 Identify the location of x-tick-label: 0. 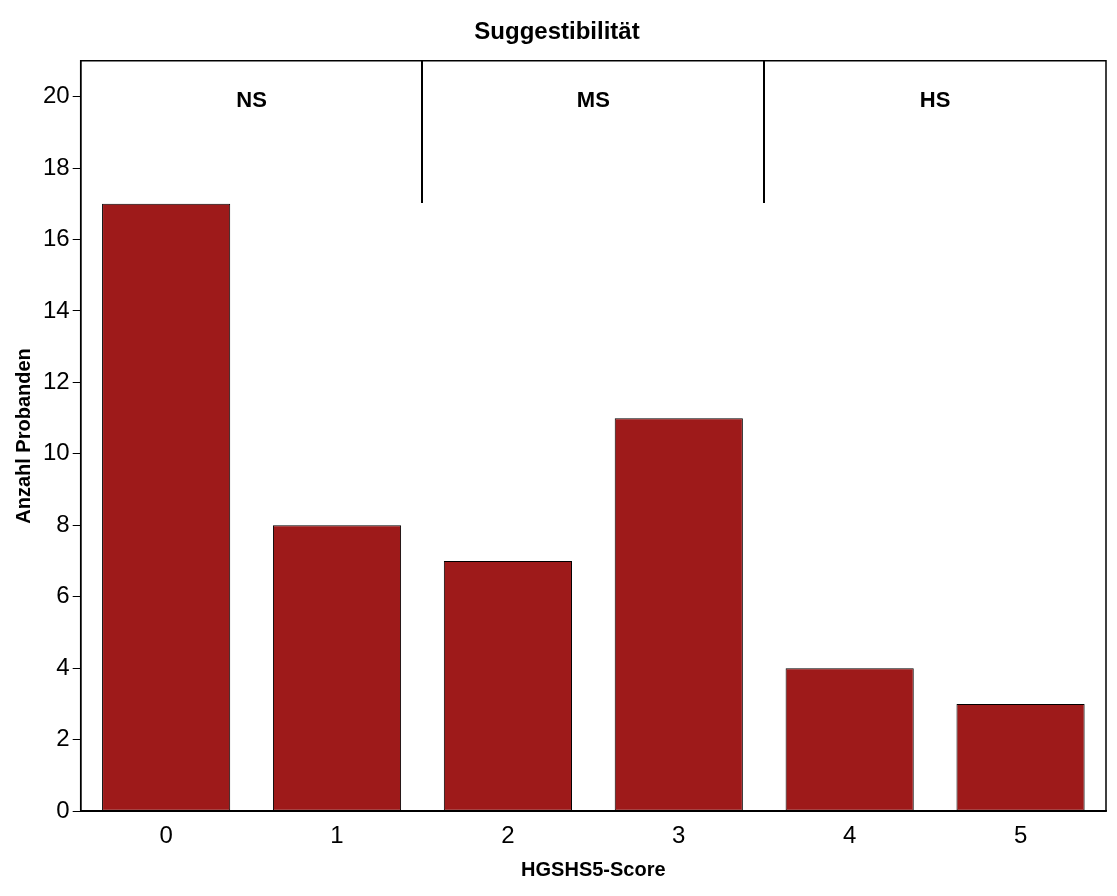
(166, 835).